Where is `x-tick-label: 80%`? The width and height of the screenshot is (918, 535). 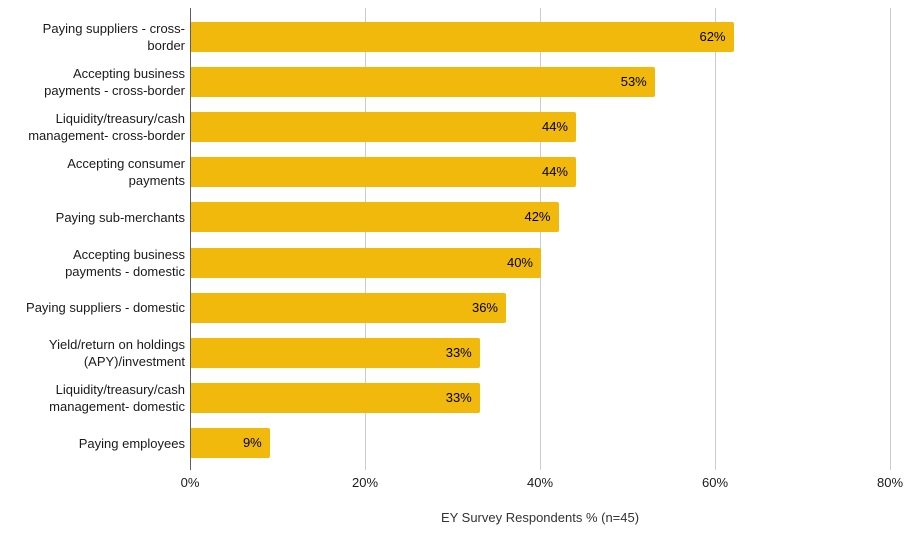
x-tick-label: 80% is located at coordinates (890, 482).